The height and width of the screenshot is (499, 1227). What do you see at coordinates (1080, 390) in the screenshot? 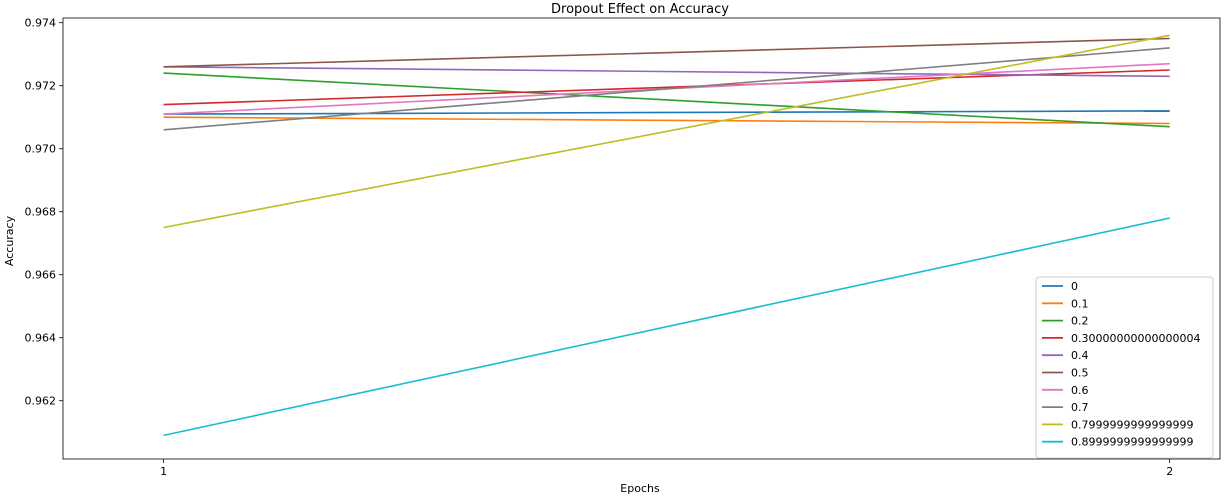
I see `legend-label-6: 0.6` at bounding box center [1080, 390].